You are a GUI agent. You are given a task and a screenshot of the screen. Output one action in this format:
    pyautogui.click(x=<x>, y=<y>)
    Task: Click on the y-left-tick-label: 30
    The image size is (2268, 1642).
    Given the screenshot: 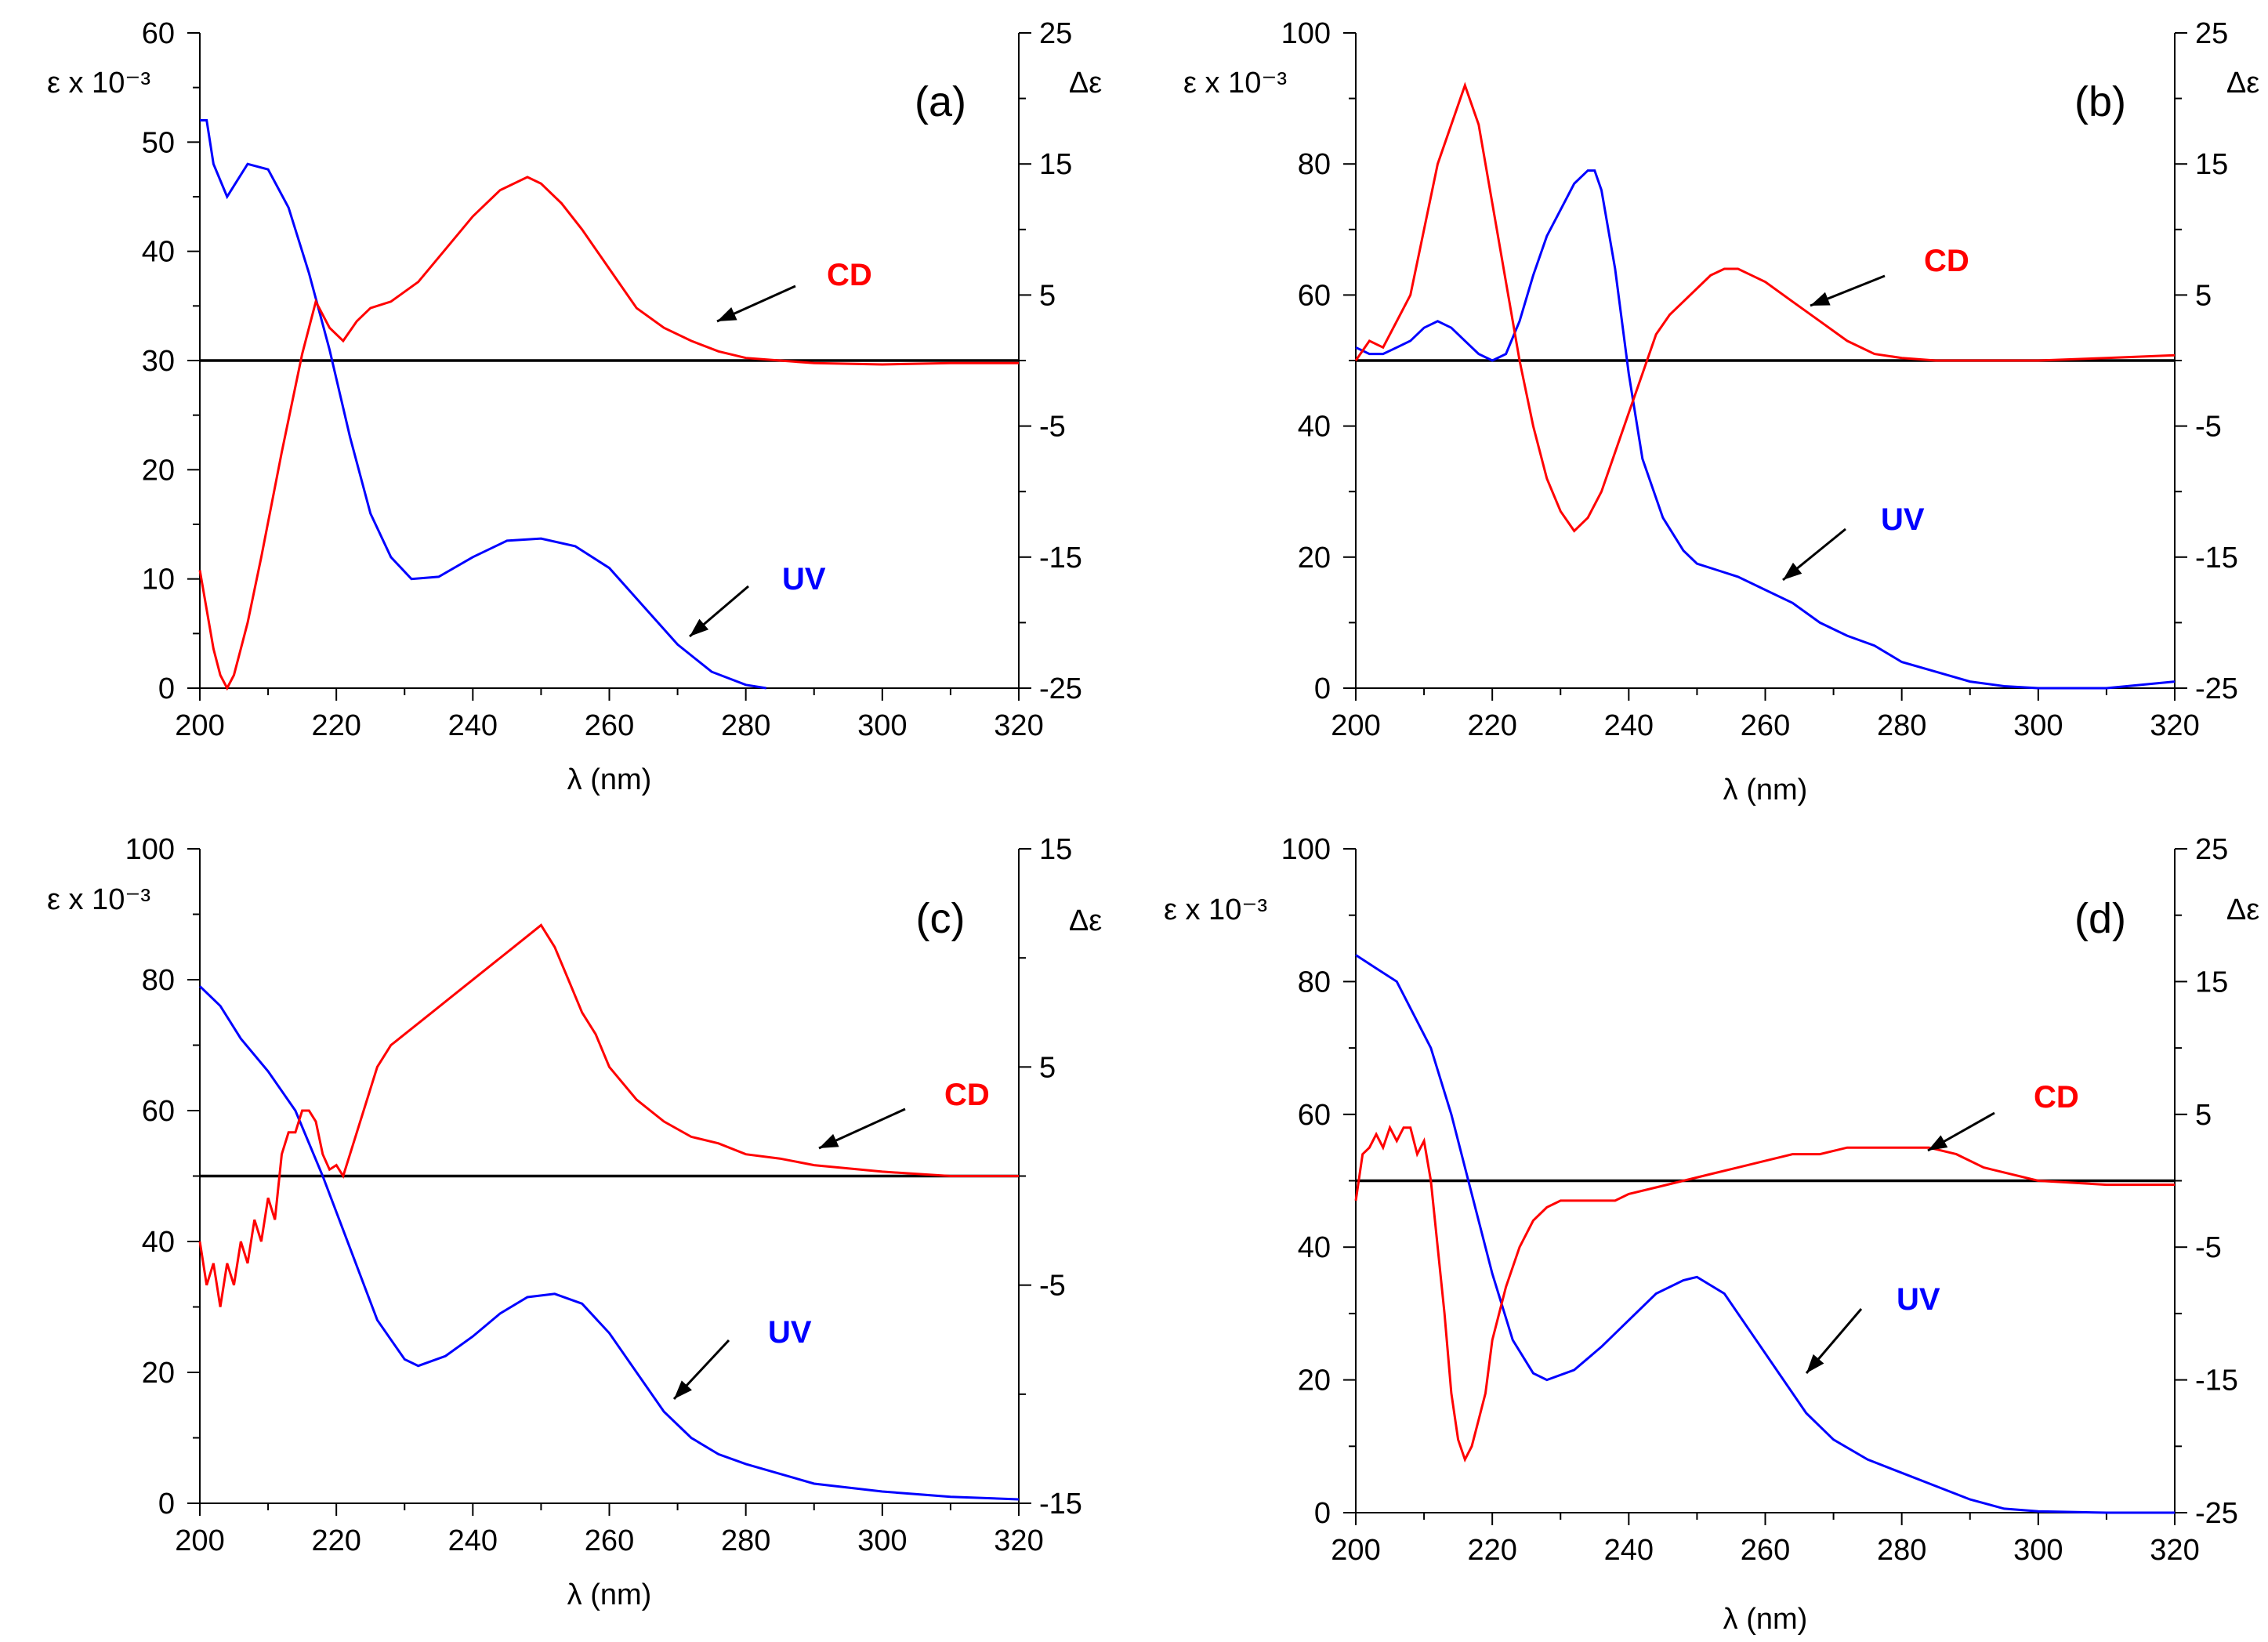 What is the action you would take?
    pyautogui.click(x=158, y=361)
    